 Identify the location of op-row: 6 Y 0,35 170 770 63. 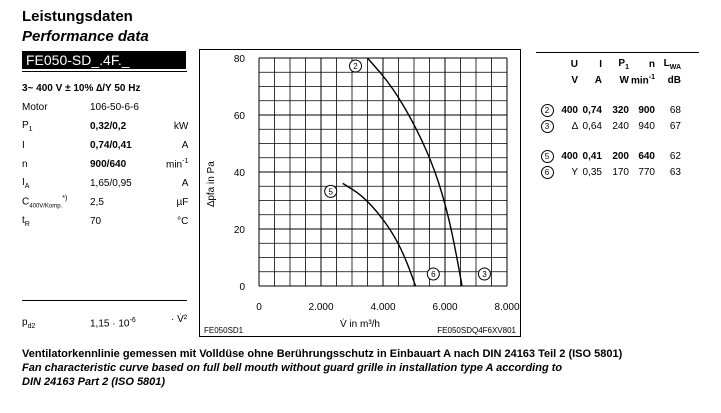
(608, 172).